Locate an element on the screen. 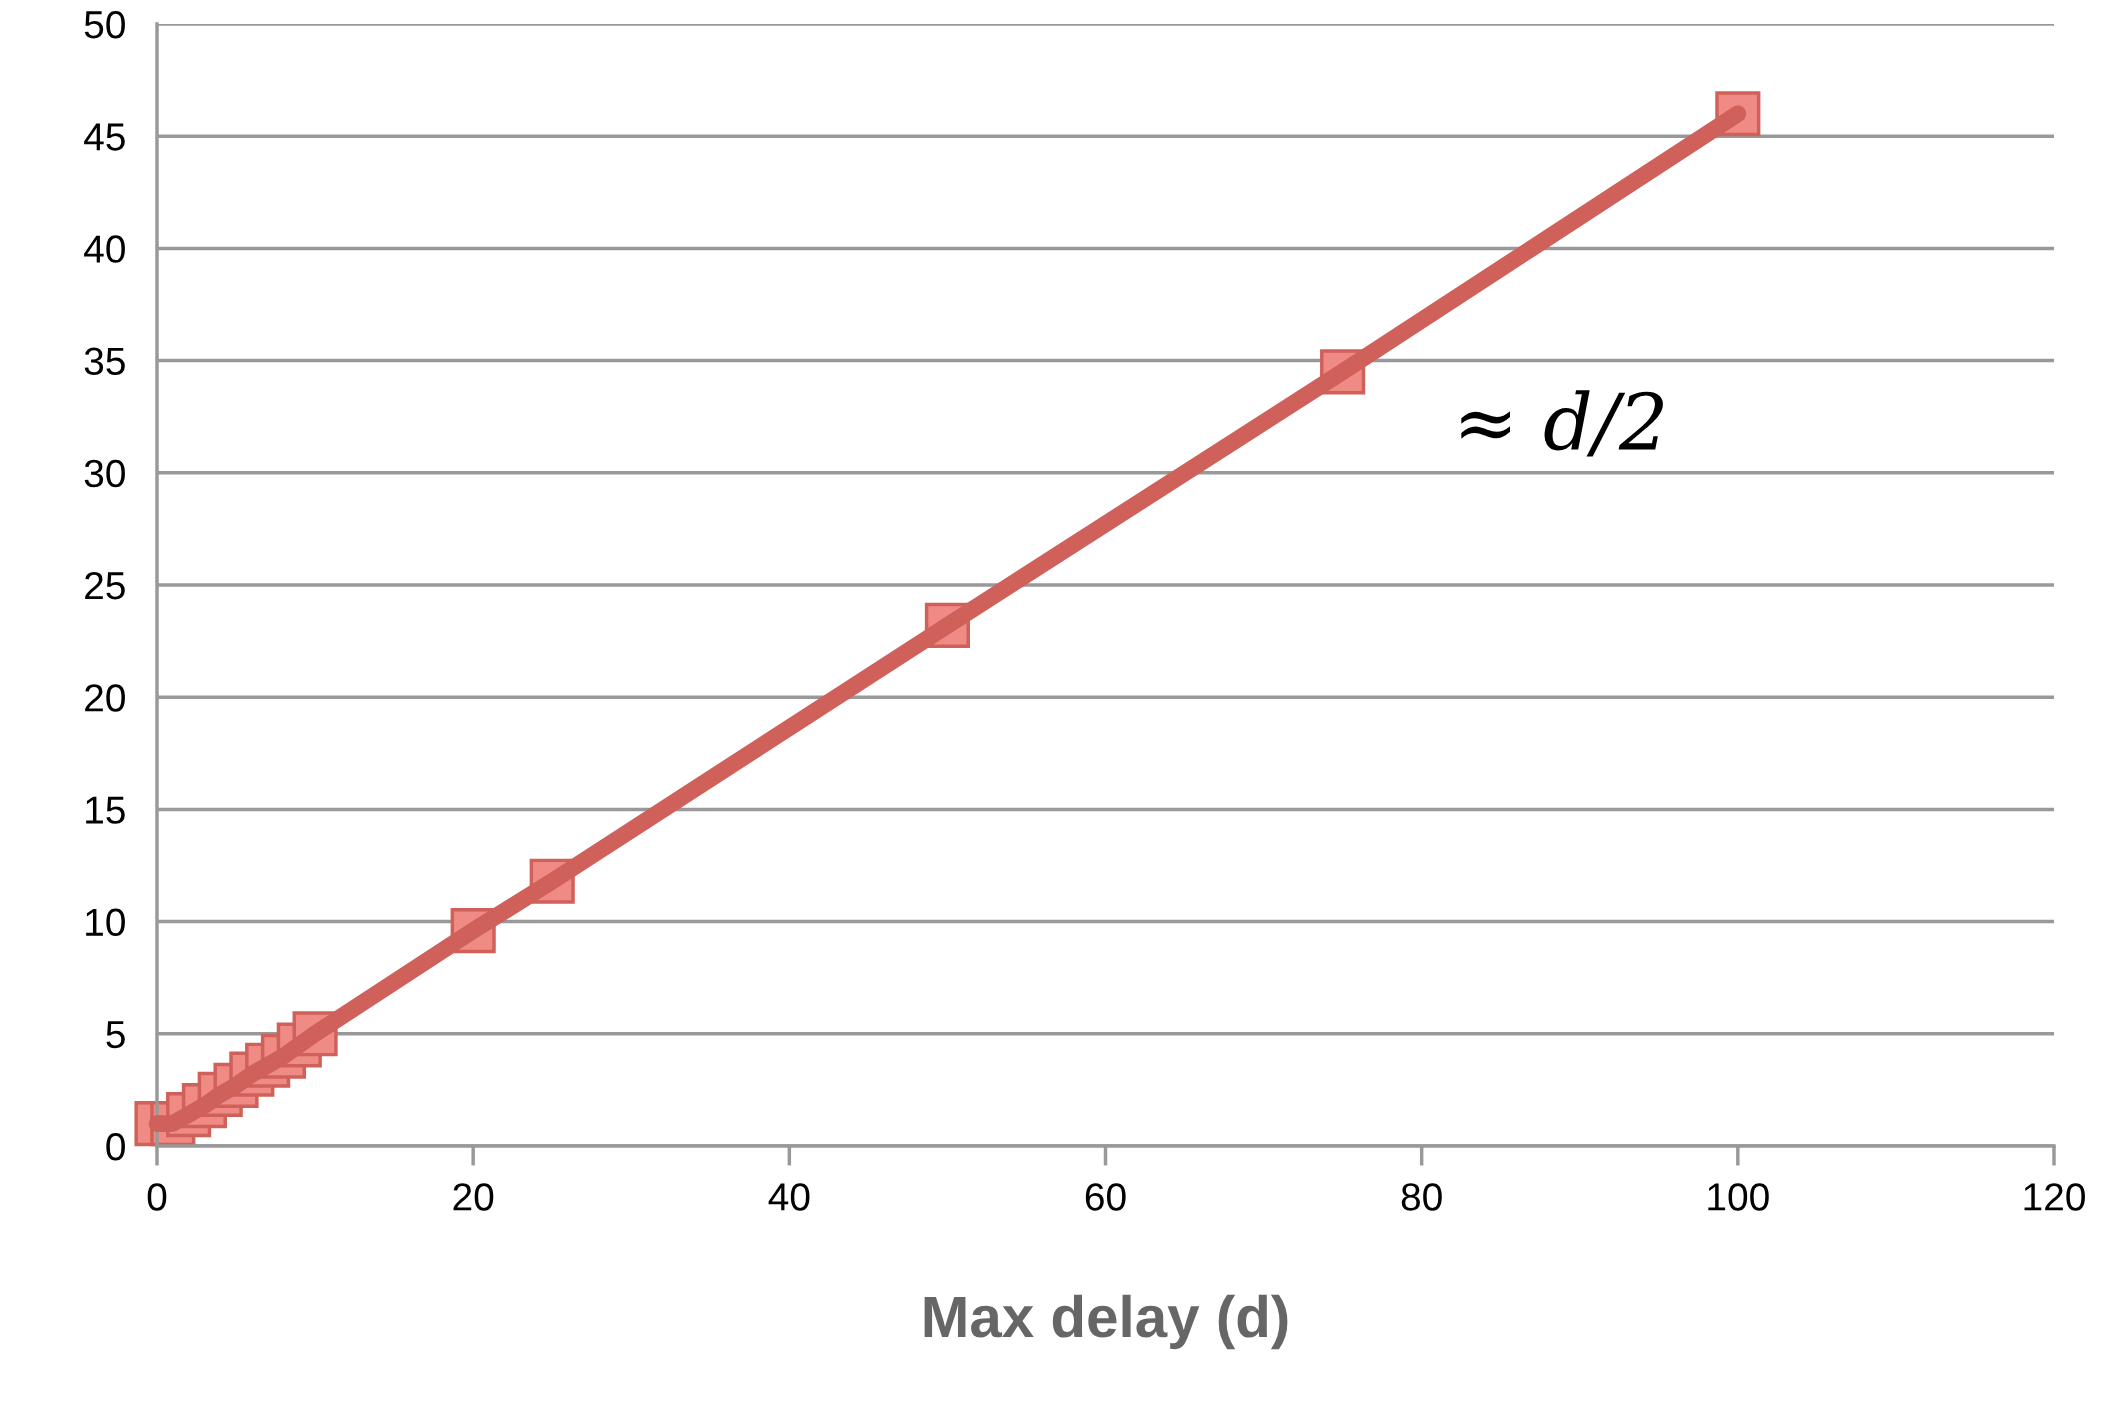 Image resolution: width=2126 pixels, height=1403 pixels. y-tick-label: 15 is located at coordinates (105, 810).